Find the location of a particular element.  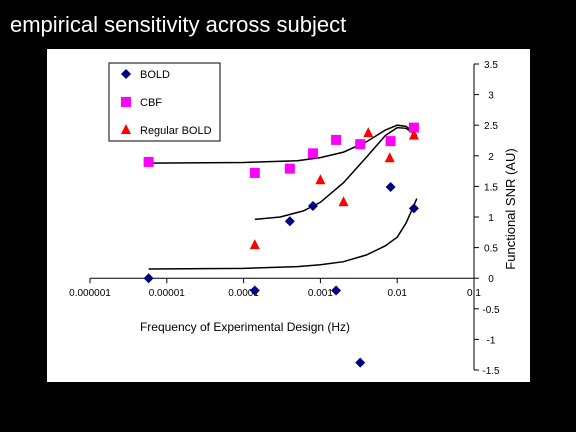

x-tick-label: 0.01 is located at coordinates (397, 293).